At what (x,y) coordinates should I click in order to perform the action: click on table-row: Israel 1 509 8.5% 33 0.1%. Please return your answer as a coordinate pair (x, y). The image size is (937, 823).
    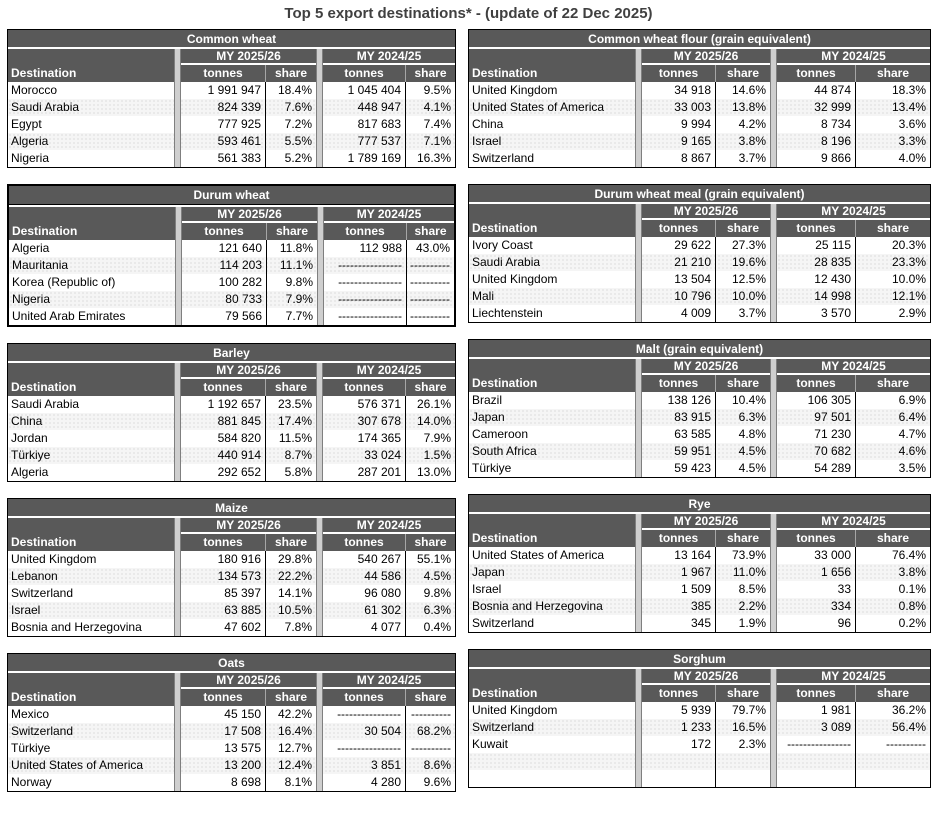
    Looking at the image, I should click on (699, 589).